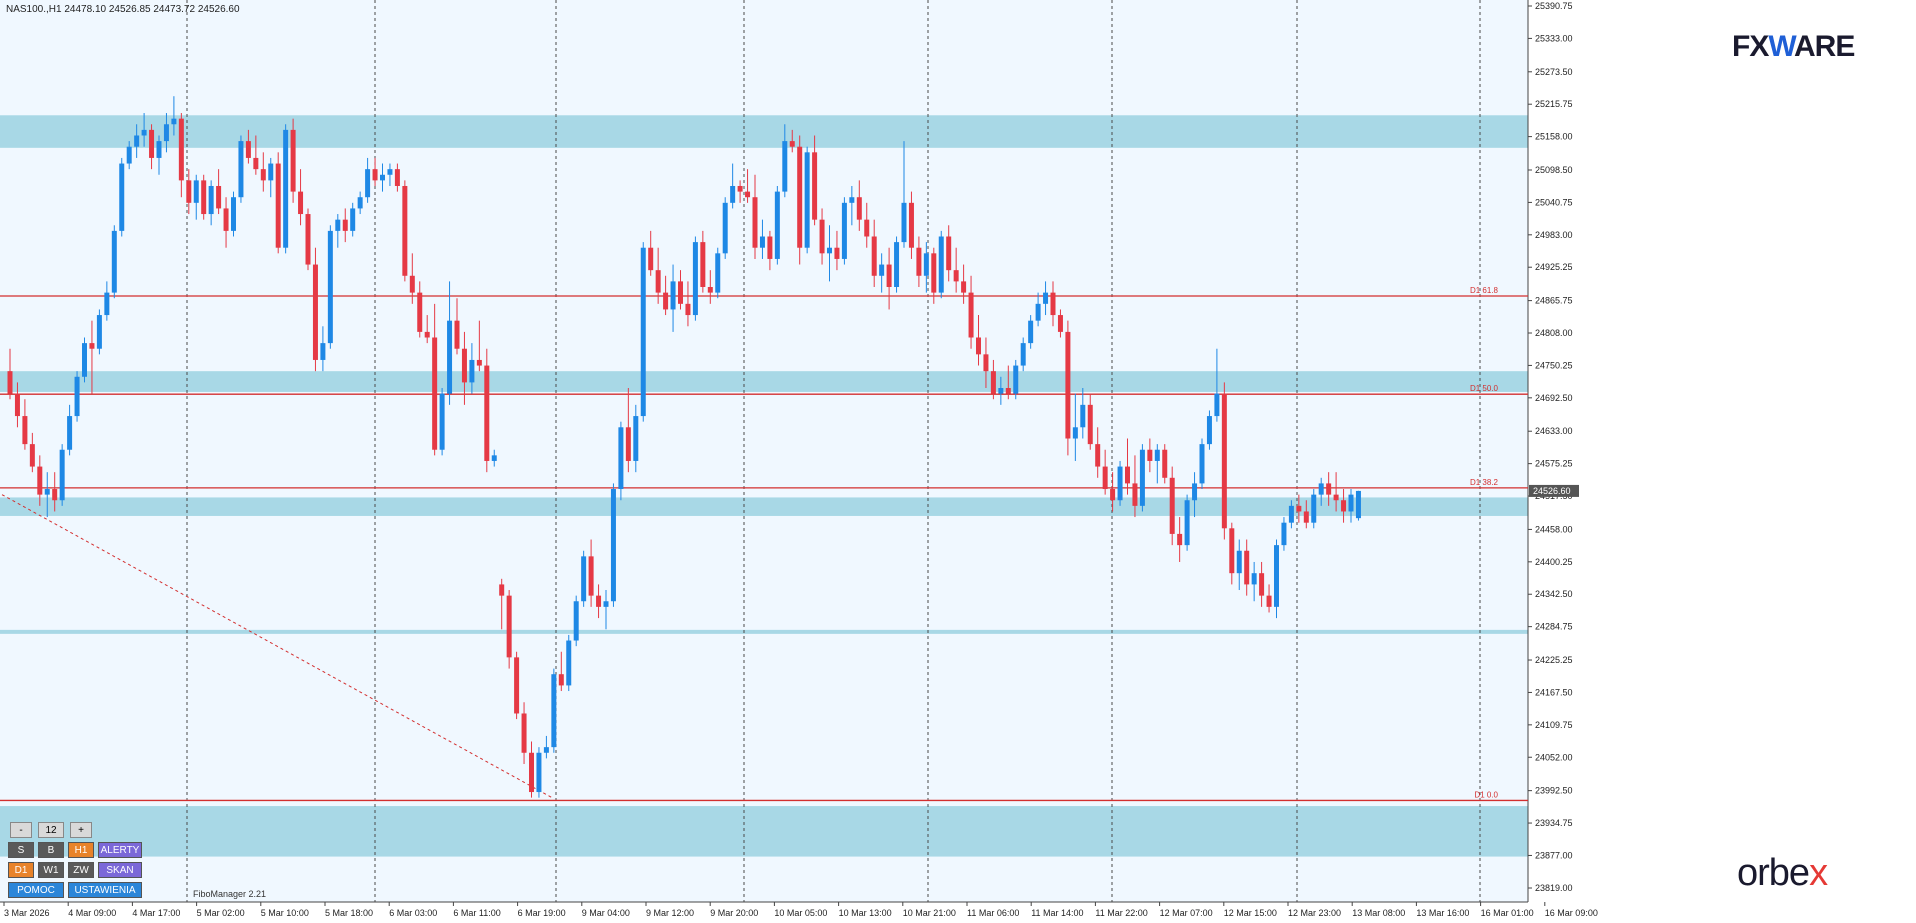 The height and width of the screenshot is (923, 1916). What do you see at coordinates (81, 870) in the screenshot?
I see `zw-button: ZW` at bounding box center [81, 870].